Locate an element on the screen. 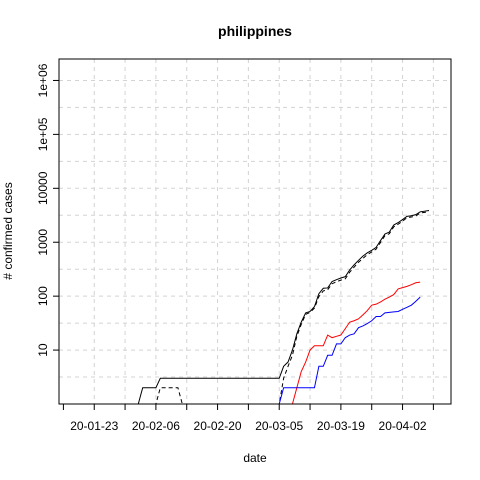  y-tick-label: 1e+05 is located at coordinates (43, 134).